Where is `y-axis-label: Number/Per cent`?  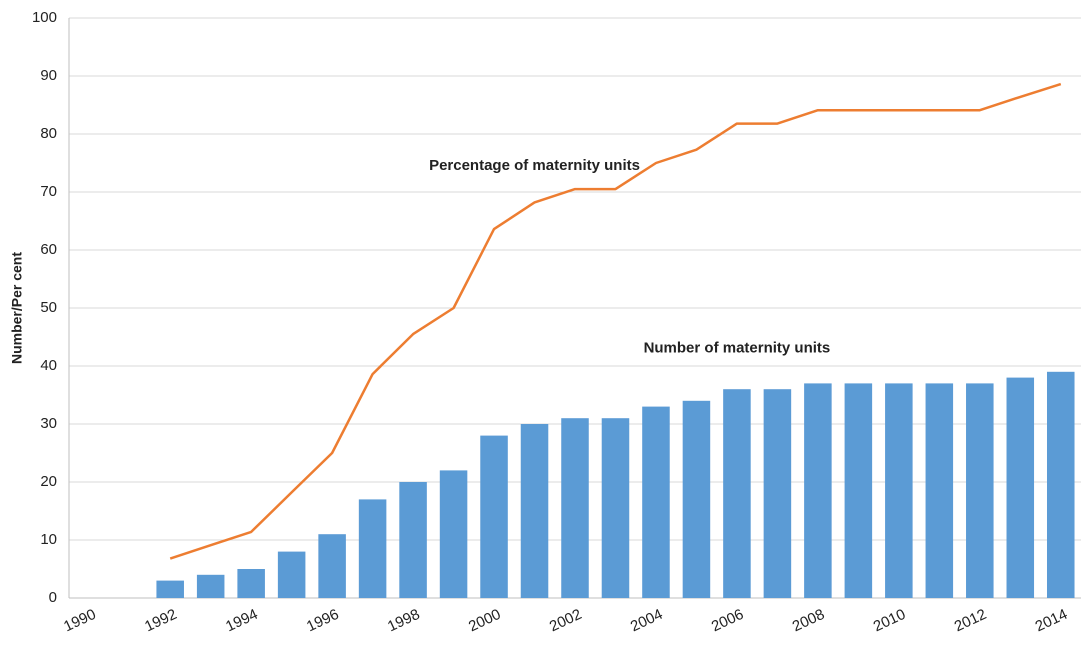 y-axis-label: Number/Per cent is located at coordinates (17, 308).